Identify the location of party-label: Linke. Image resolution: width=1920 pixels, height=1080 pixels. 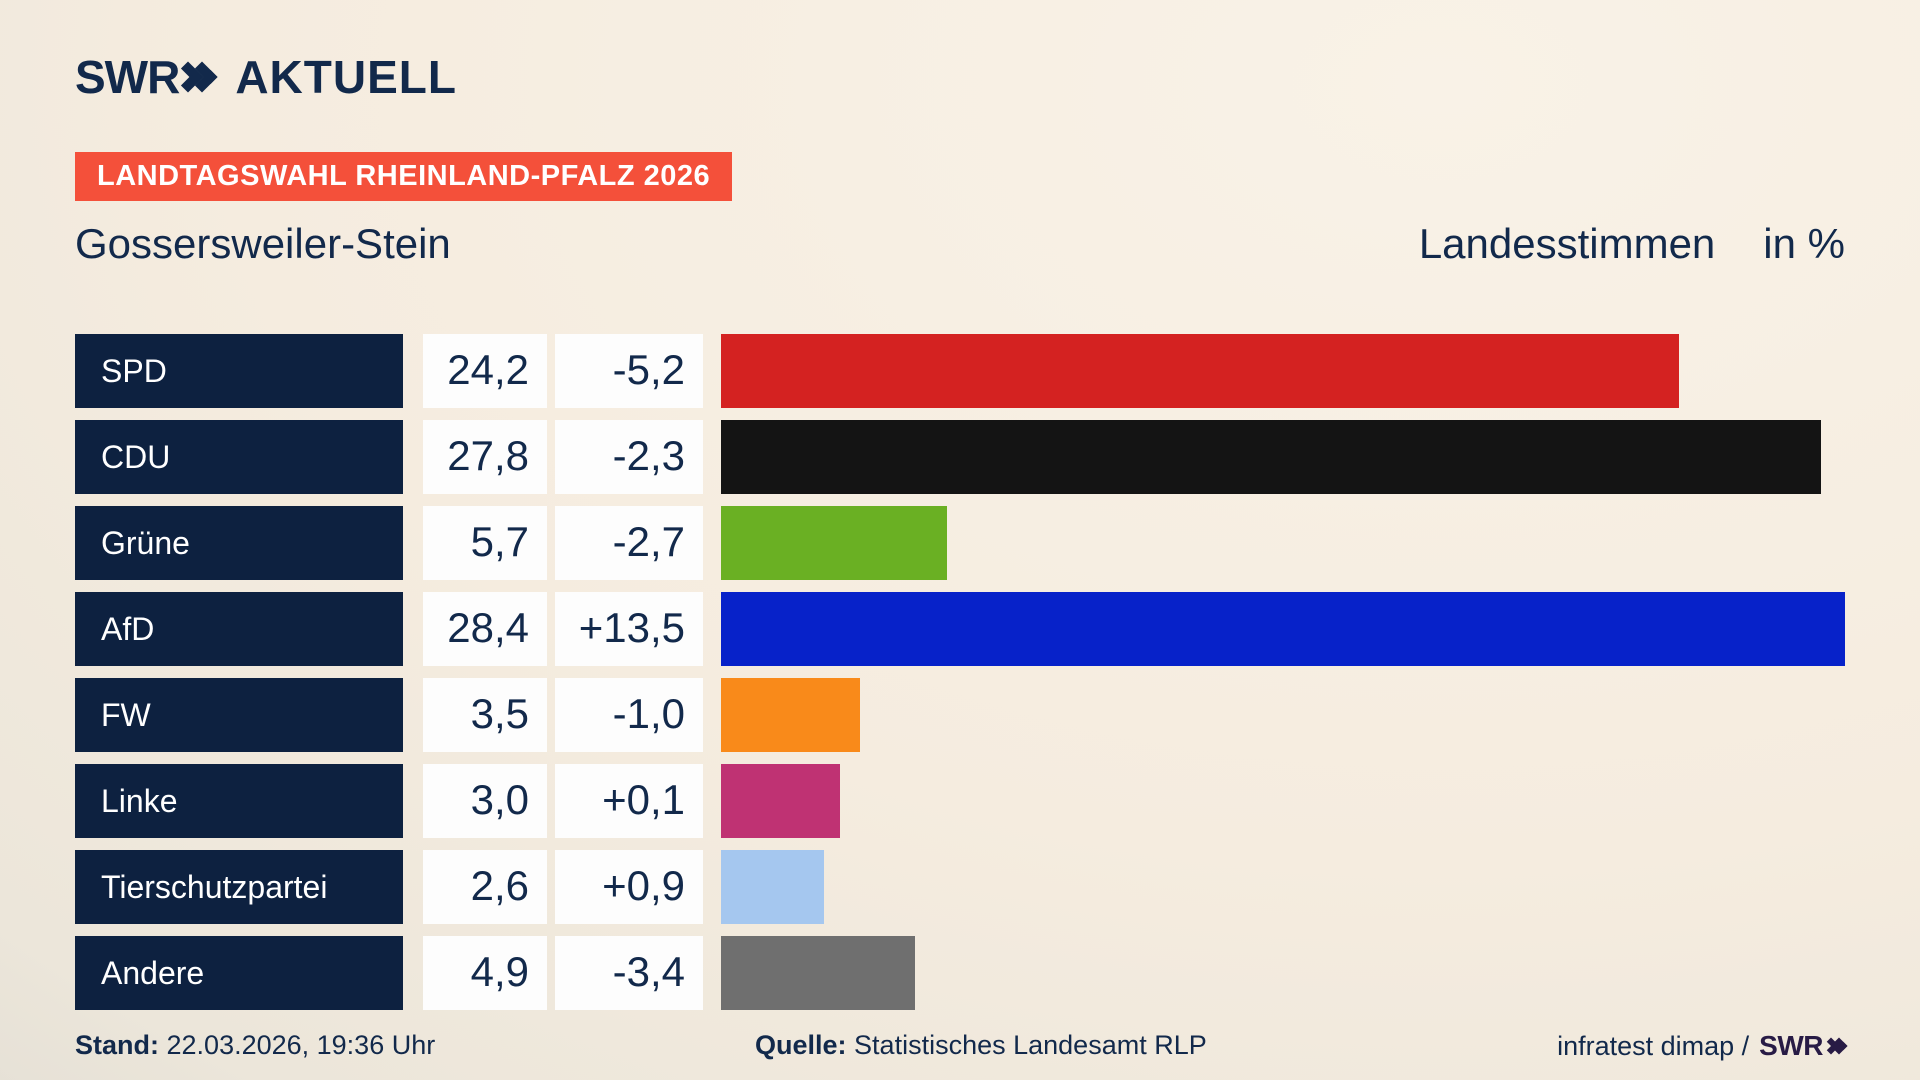
(239, 801).